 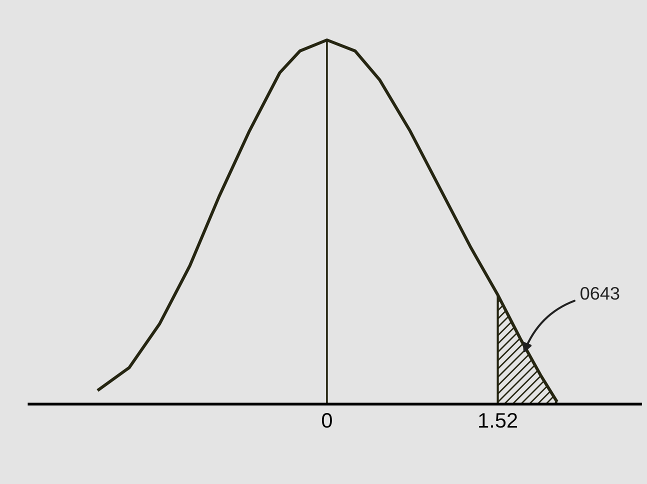 What do you see at coordinates (600, 293) in the screenshot?
I see `annotation: 0643` at bounding box center [600, 293].